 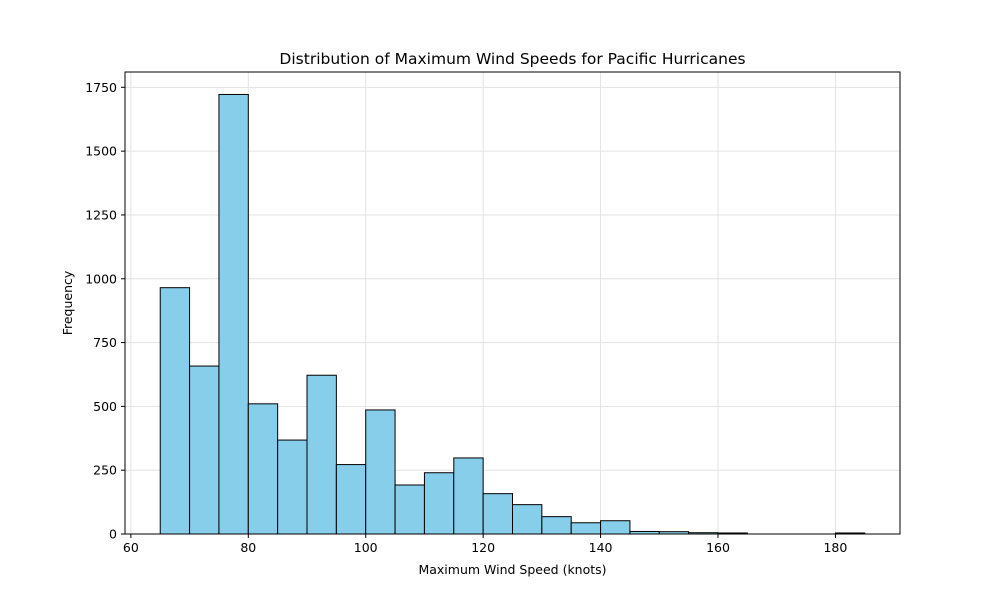 I want to click on x-axis-label: Maximum Wind Speed (knots), so click(x=512, y=569).